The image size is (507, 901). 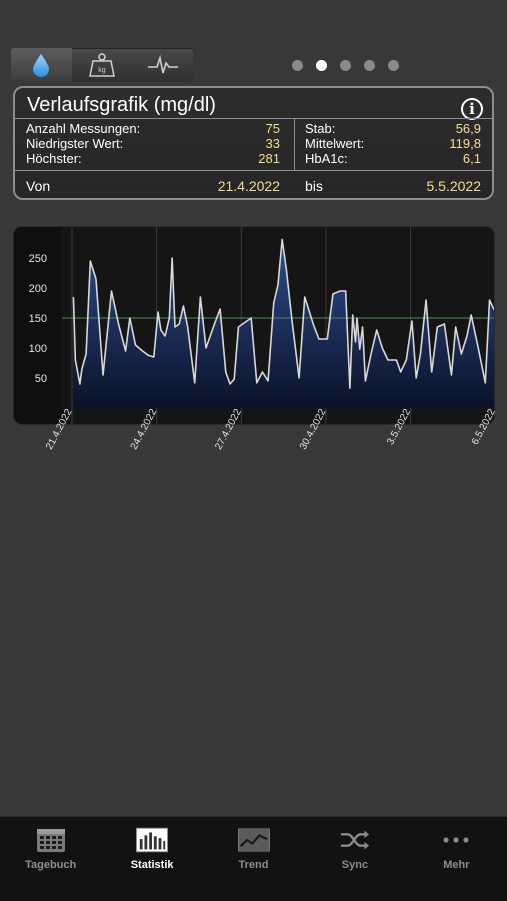 I want to click on x-tick-label: 21.4.2022, so click(x=59, y=429).